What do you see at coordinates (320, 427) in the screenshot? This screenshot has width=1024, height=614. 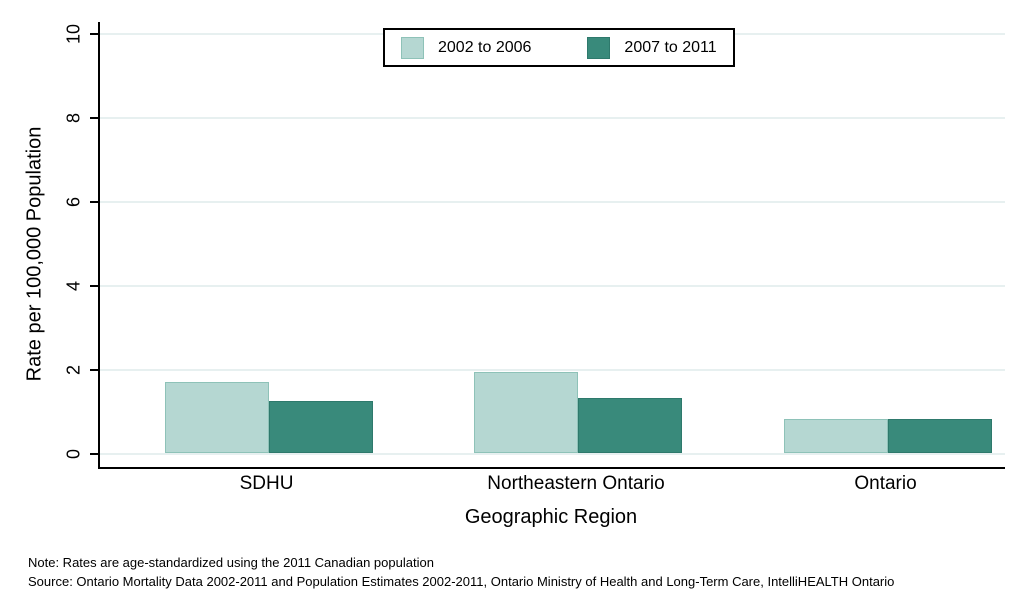 I see `bar-2007-to-2011-sdhu` at bounding box center [320, 427].